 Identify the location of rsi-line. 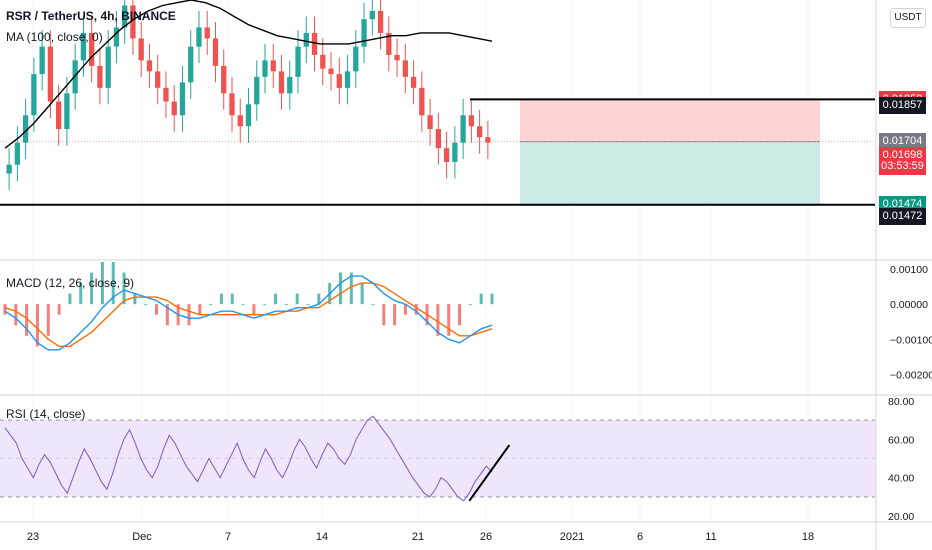
(248, 458).